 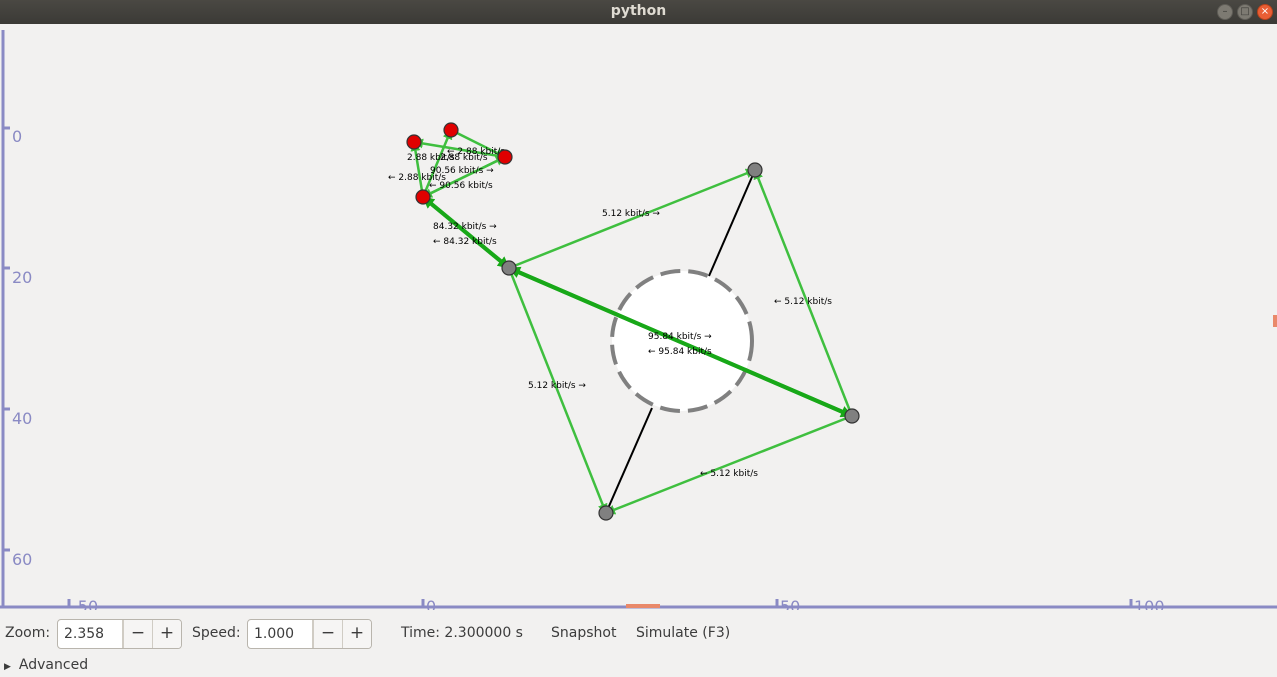 I want to click on close-icon: ×, so click(x=1265, y=12).